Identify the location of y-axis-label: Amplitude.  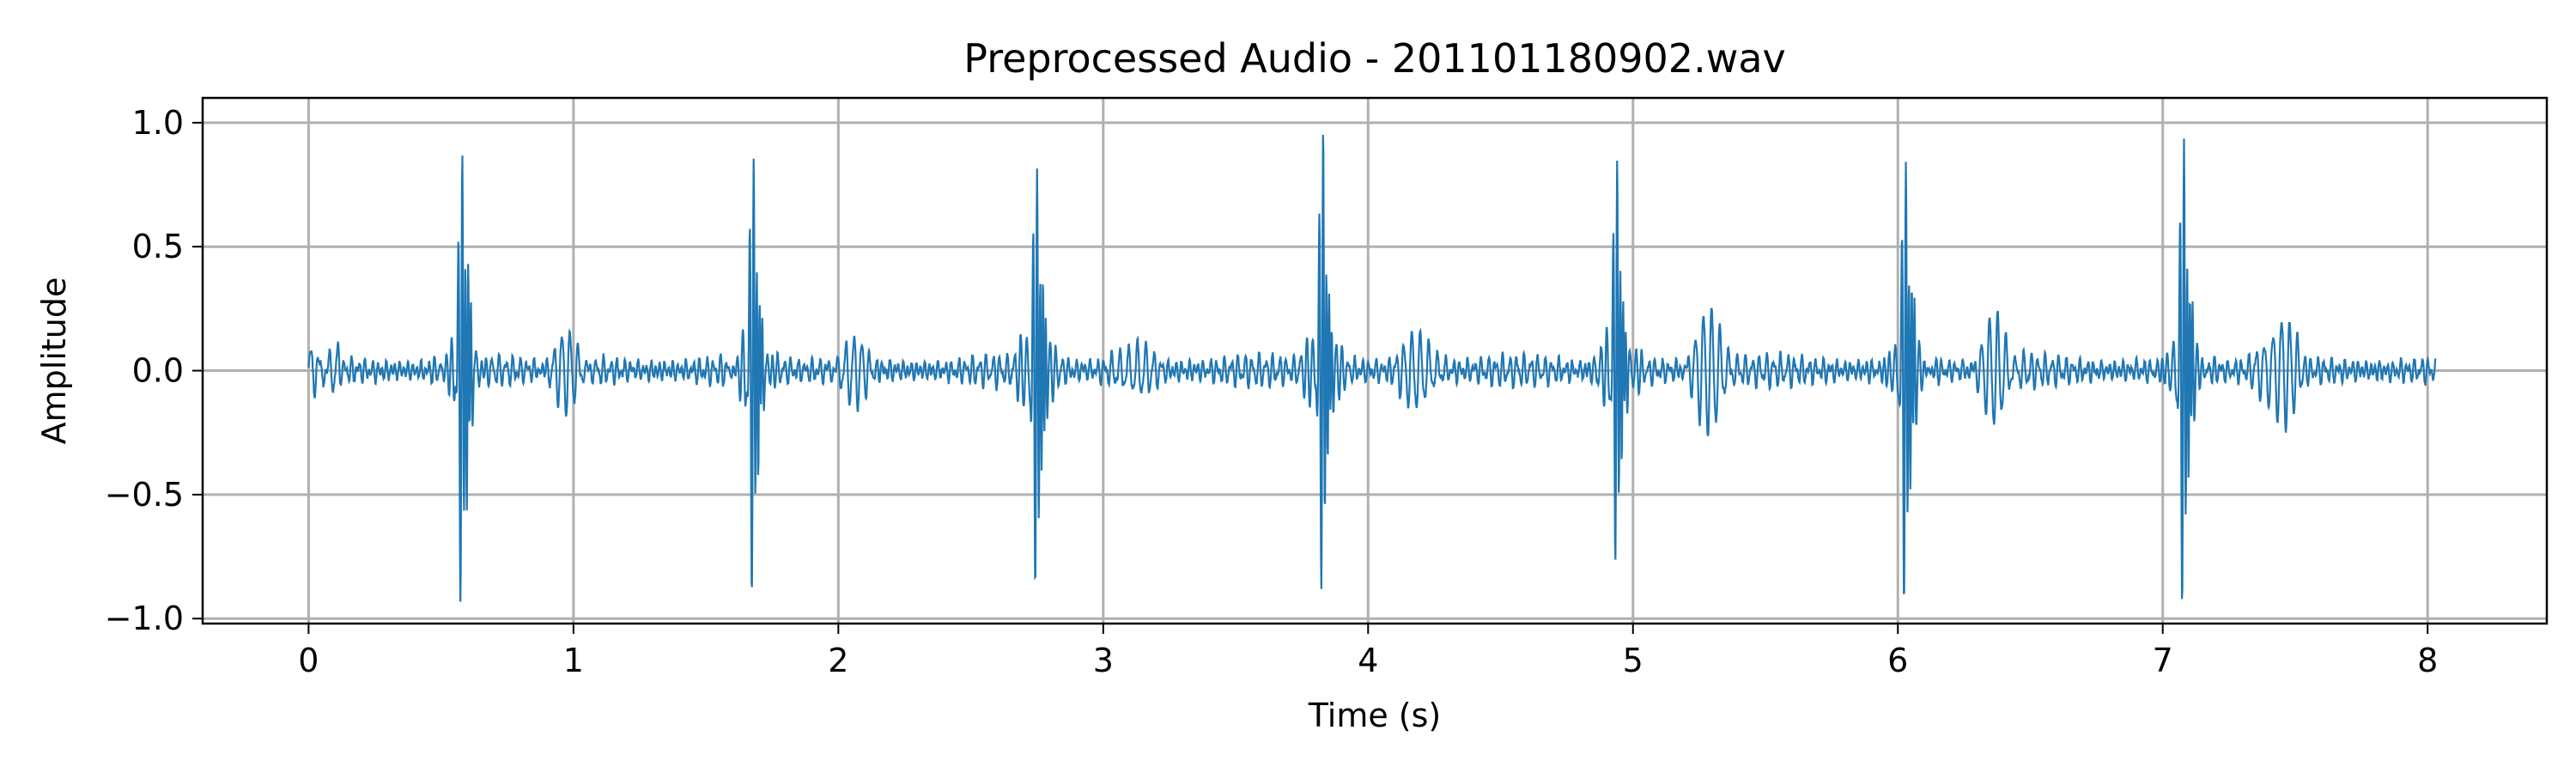
(54, 361).